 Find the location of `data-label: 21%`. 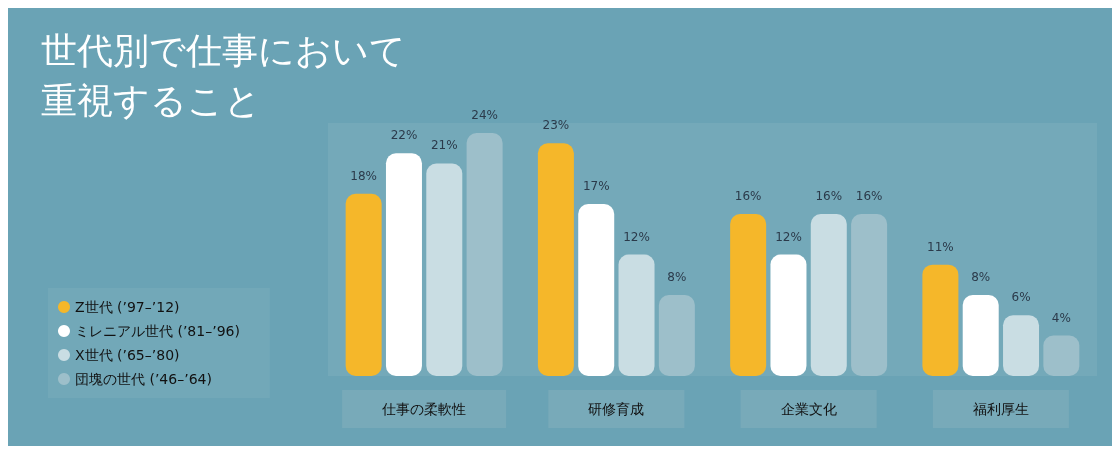

data-label: 21% is located at coordinates (444, 145).